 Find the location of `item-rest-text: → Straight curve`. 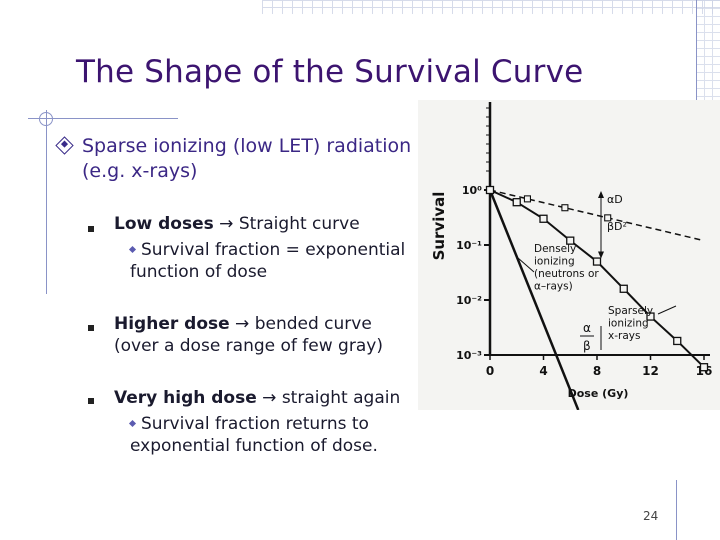

item-rest-text: → Straight curve is located at coordinates (286, 224).